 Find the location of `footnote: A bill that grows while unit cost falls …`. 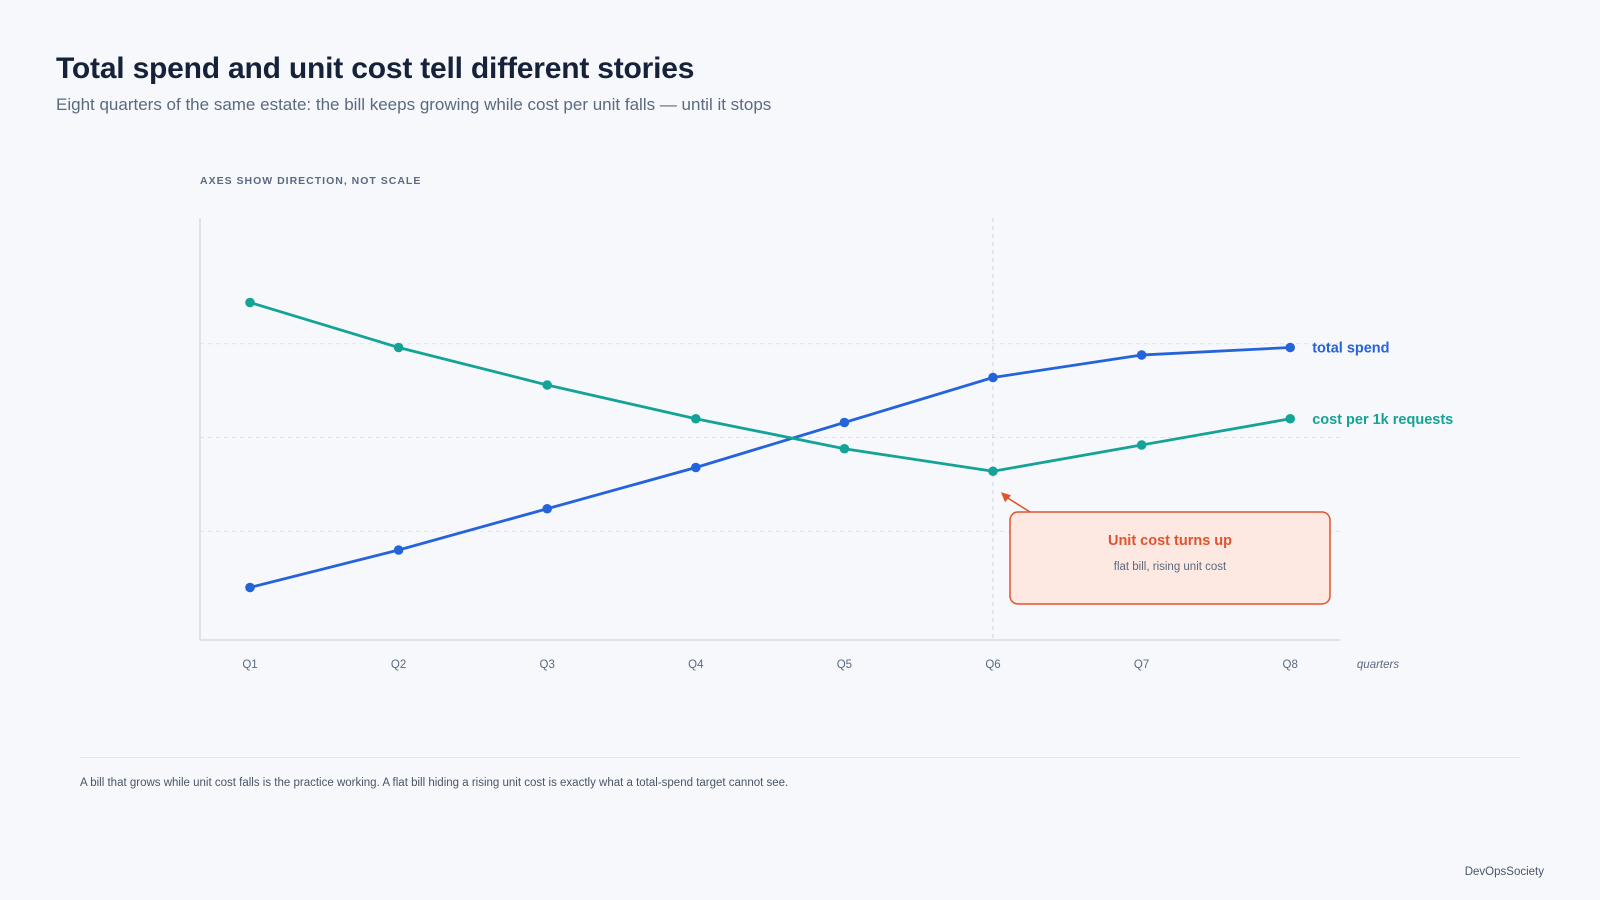

footnote: A bill that grows while unit cost falls … is located at coordinates (434, 783).